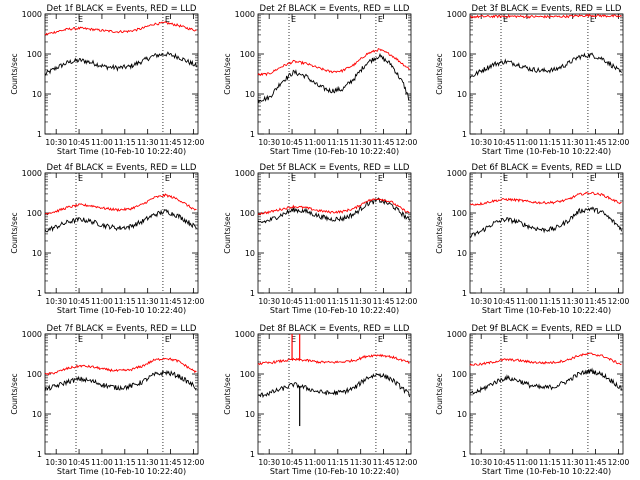  I want to click on chart-title: Det 9f BLACK = Events, RED = LLD, so click(547, 329).